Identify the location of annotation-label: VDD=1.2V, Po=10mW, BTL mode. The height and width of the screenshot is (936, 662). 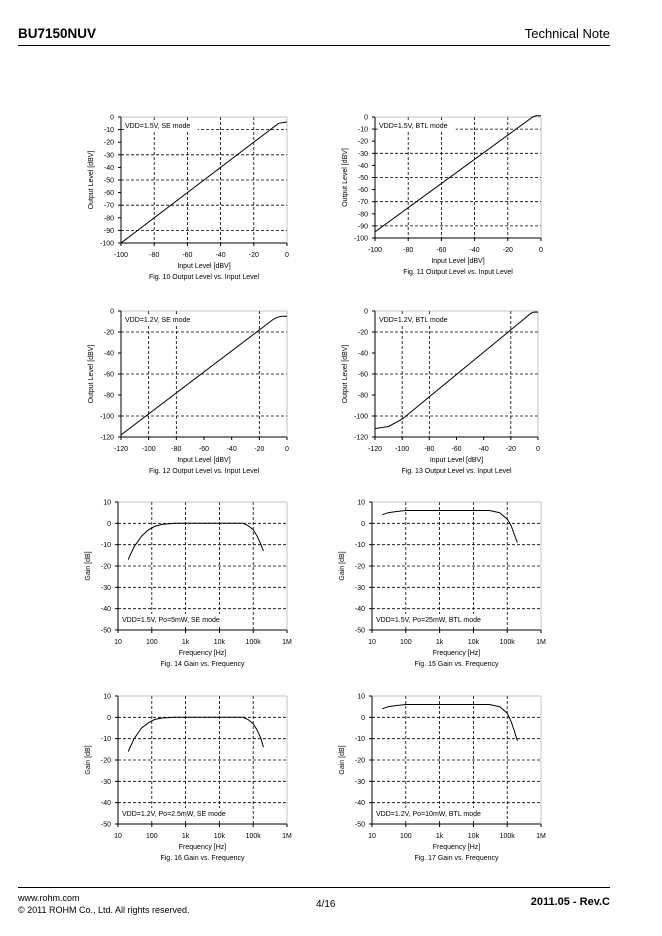
(428, 814).